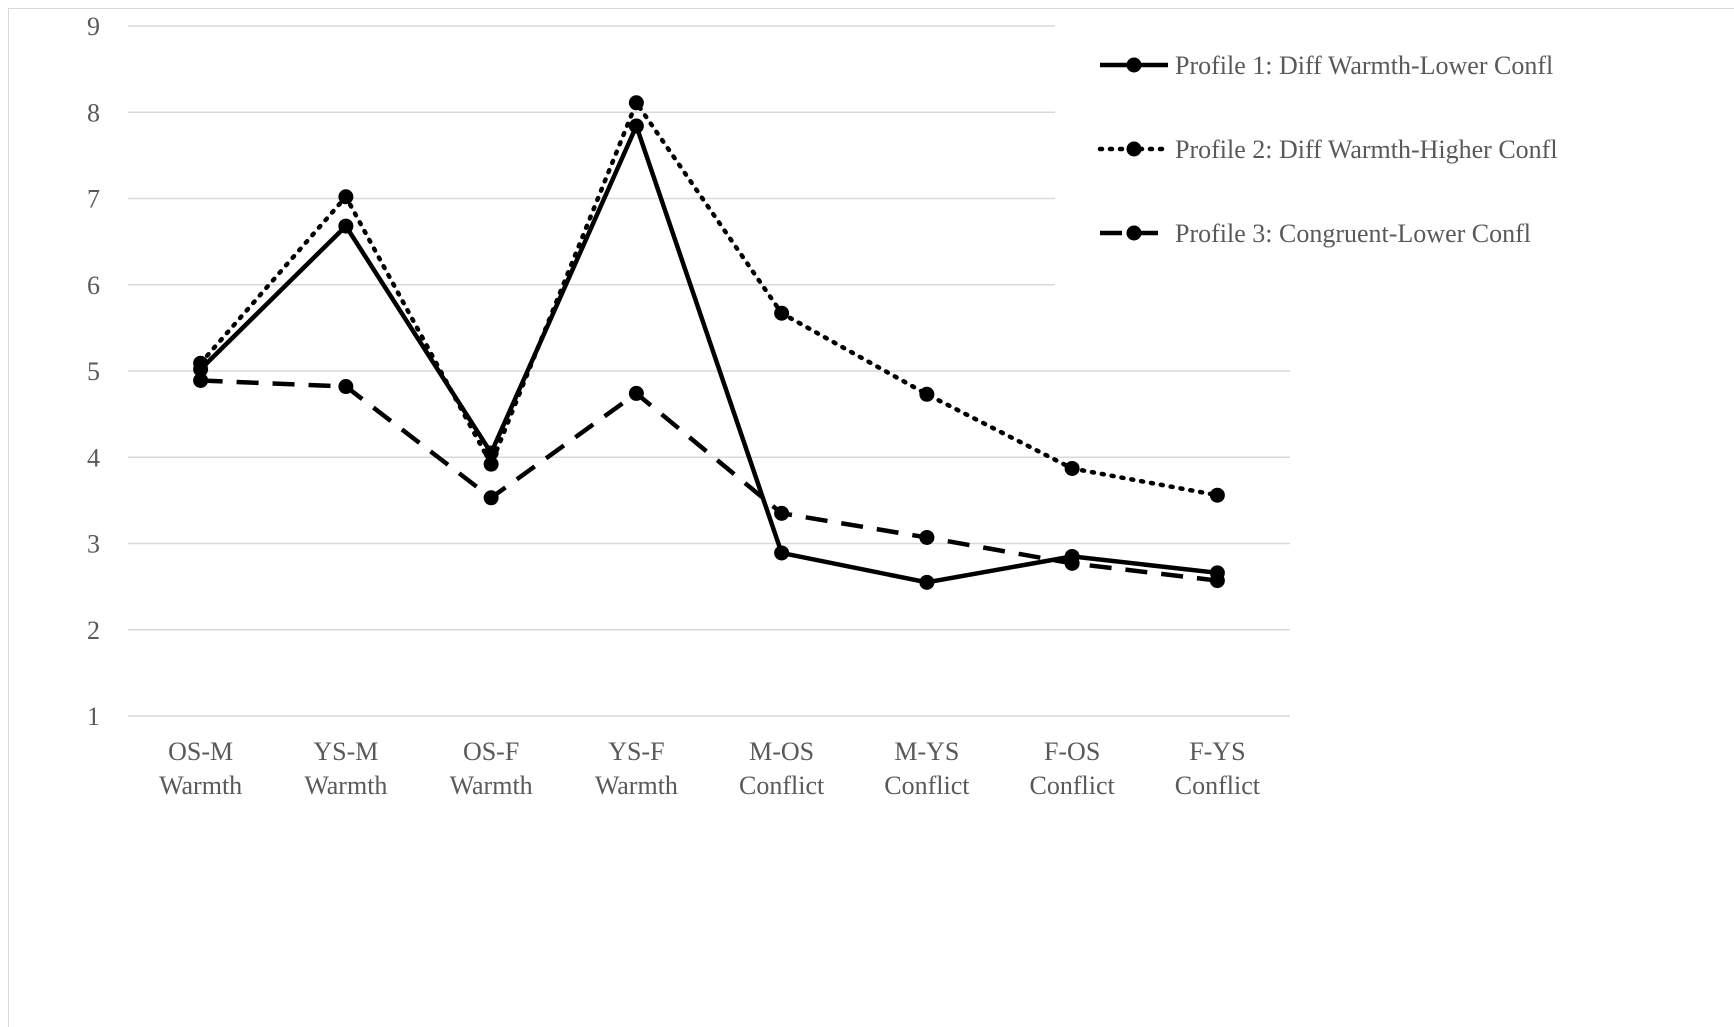 This screenshot has width=1734, height=1027. What do you see at coordinates (927, 768) in the screenshot?
I see `x-tick-label: M-YS Conflict` at bounding box center [927, 768].